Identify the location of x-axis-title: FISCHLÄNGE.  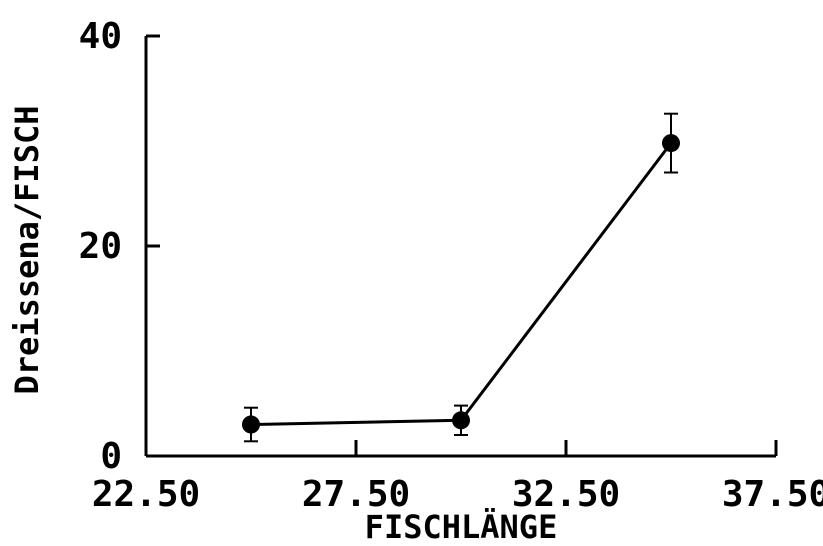
(461, 527).